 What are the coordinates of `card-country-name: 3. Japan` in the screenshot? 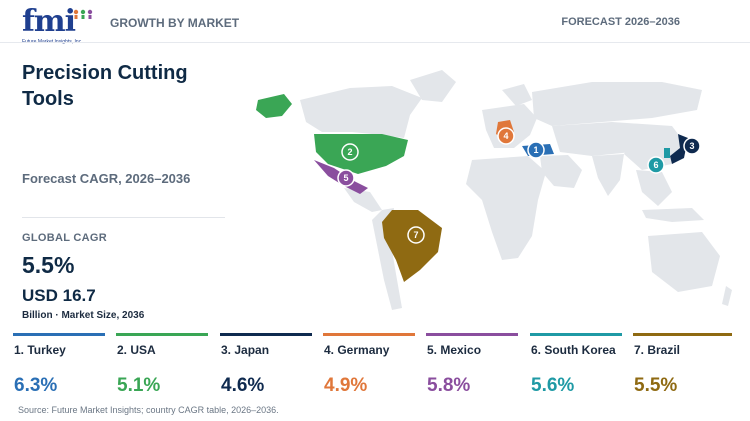 It's located at (245, 350).